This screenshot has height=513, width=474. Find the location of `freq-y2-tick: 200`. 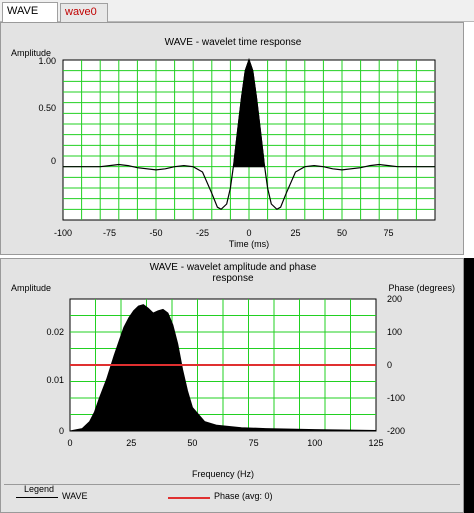

freq-y2-tick: 200 is located at coordinates (394, 299).